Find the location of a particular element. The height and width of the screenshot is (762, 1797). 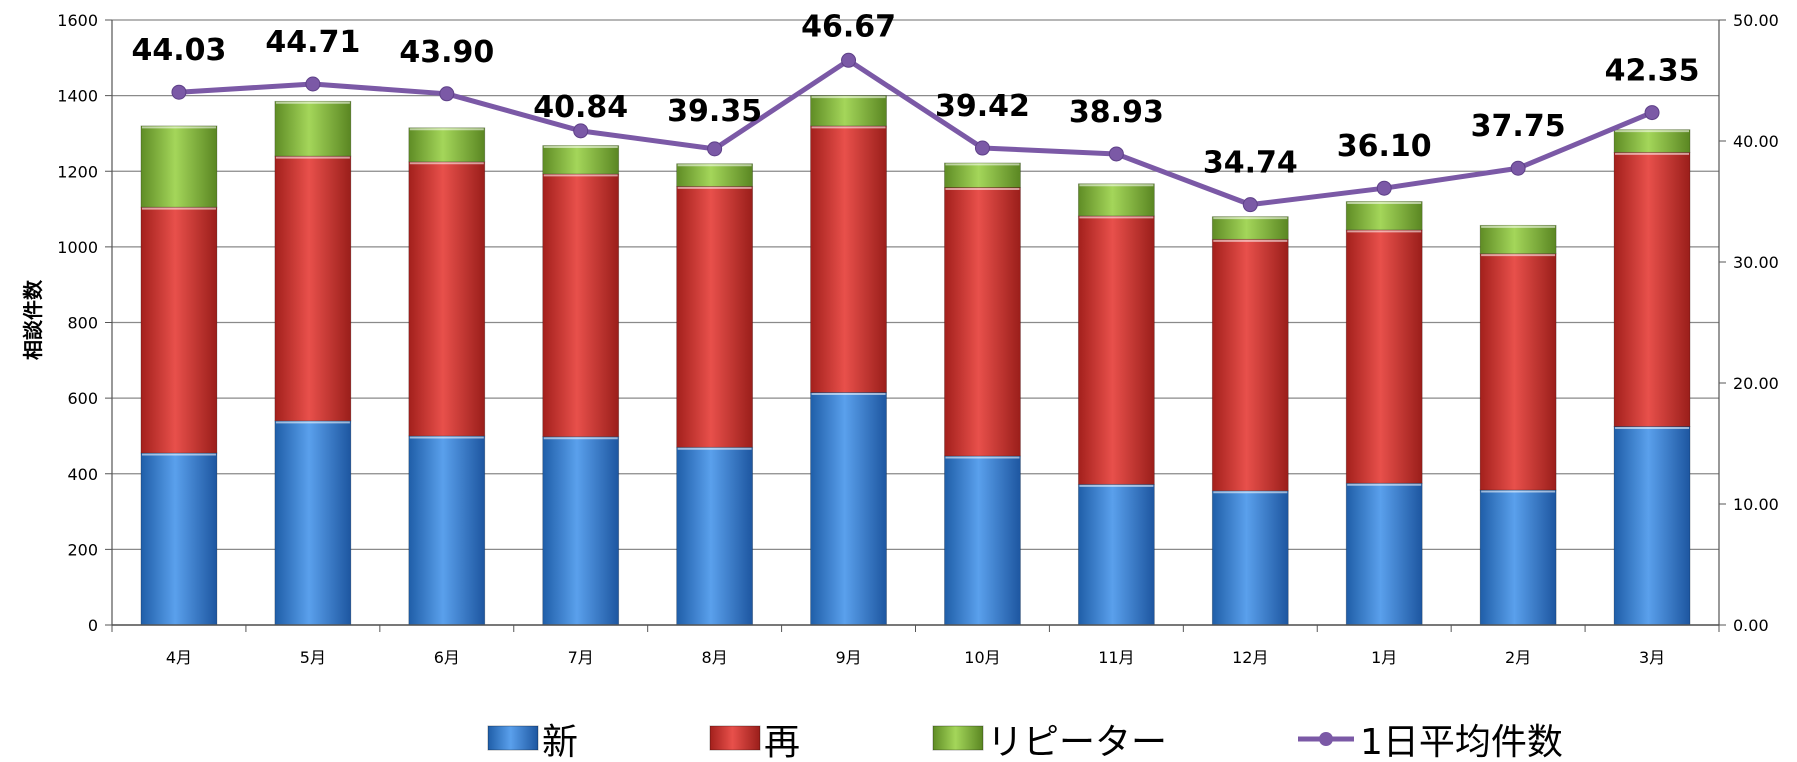

line-data-label: 40.84 is located at coordinates (580, 107).